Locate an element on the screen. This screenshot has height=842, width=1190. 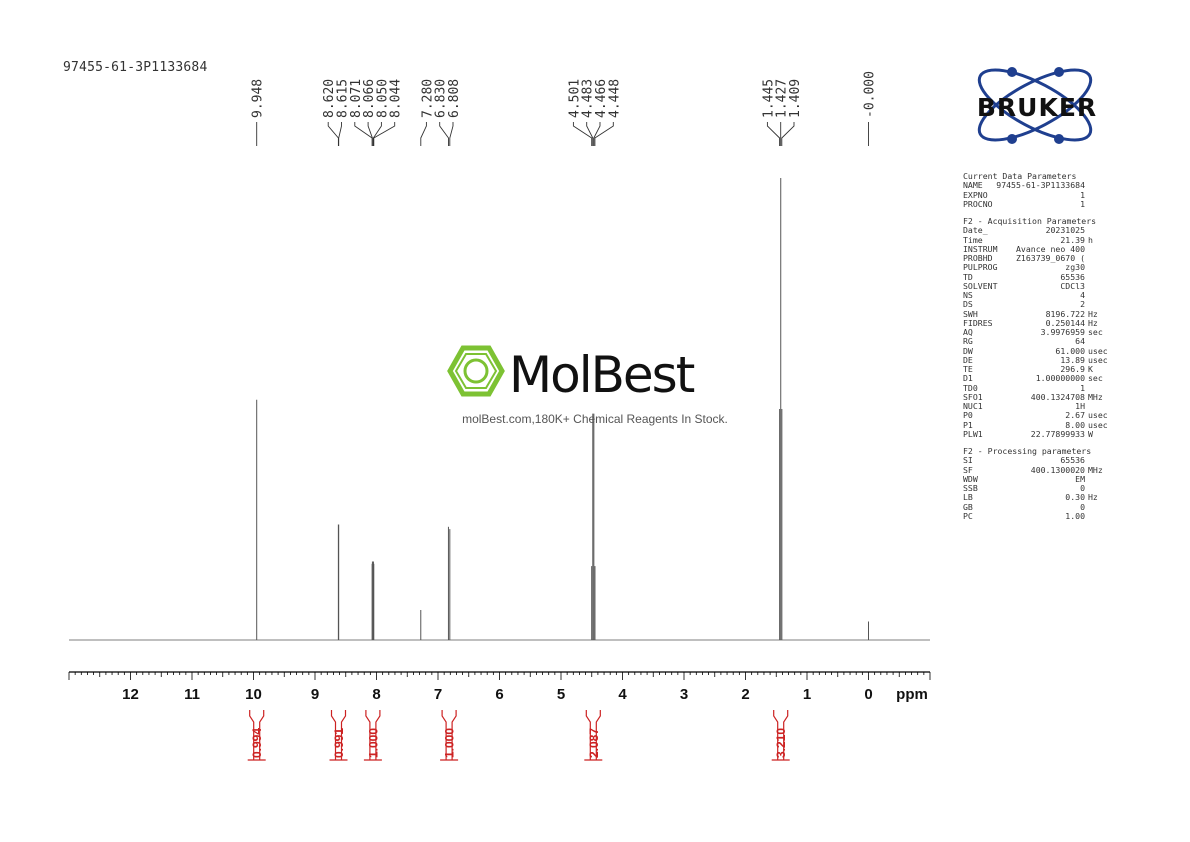
param-key: PULPROG is located at coordinates (980, 267).